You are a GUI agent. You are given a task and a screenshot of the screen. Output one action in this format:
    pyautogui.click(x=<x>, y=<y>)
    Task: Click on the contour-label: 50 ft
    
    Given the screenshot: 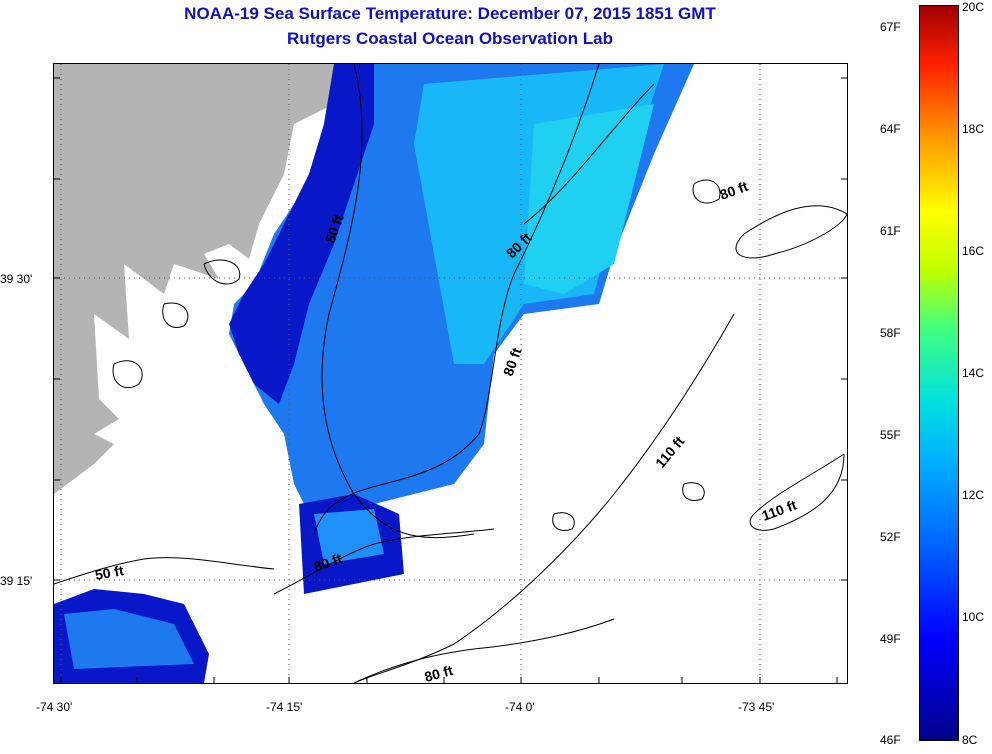 What is the action you would take?
    pyautogui.click(x=109, y=572)
    